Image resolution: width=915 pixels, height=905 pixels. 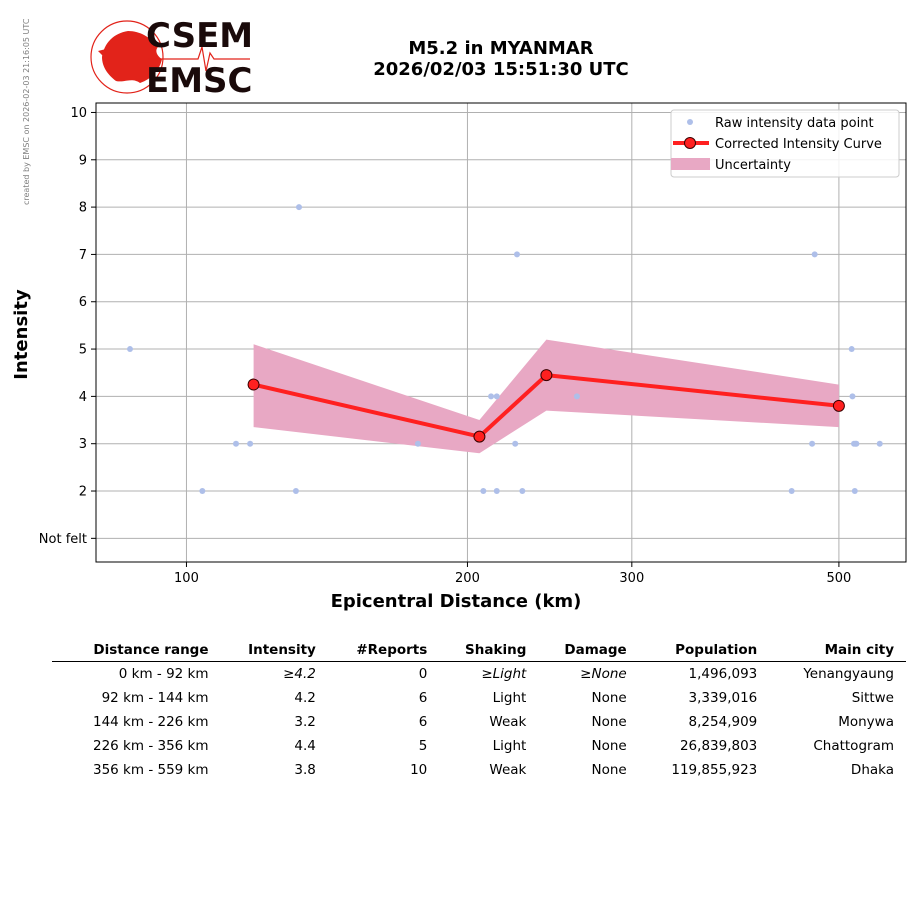 What do you see at coordinates (853, 746) in the screenshot?
I see `cell-city: Chattogram` at bounding box center [853, 746].